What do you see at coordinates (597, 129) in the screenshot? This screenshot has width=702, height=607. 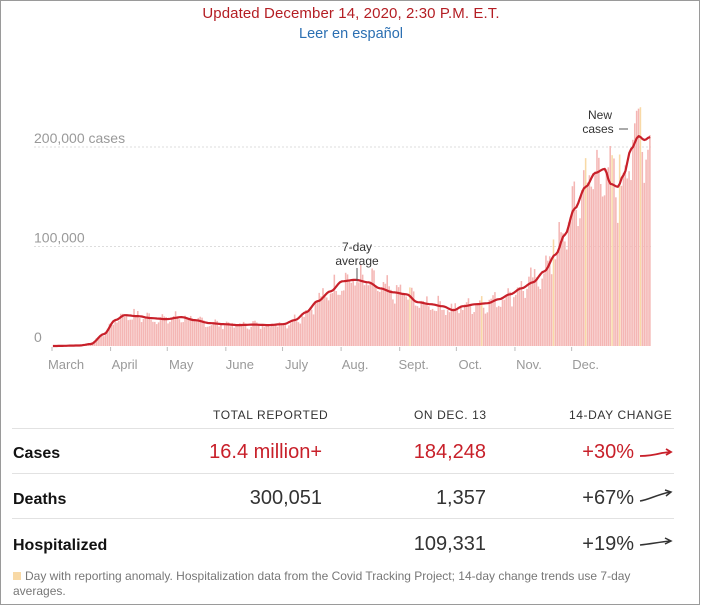 I see `annotation-new-line2: cases` at bounding box center [597, 129].